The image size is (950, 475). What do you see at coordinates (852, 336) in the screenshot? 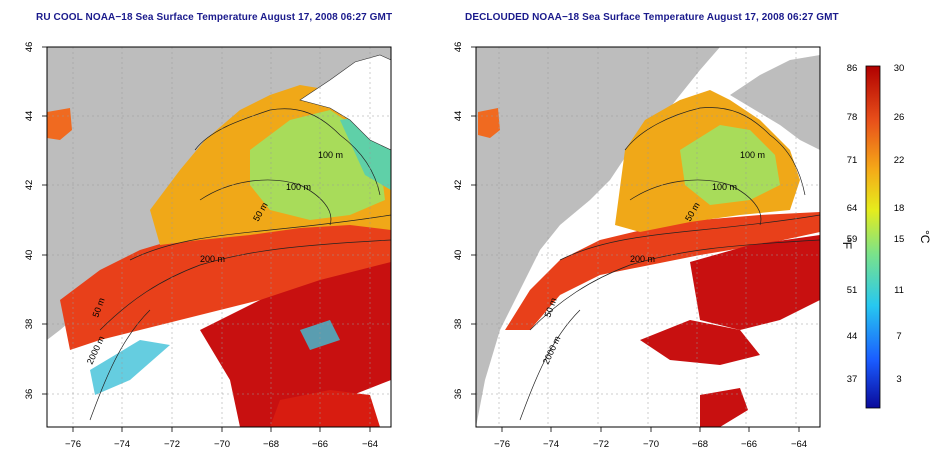
I see `fahrenheit-tick-label: 44` at bounding box center [852, 336].